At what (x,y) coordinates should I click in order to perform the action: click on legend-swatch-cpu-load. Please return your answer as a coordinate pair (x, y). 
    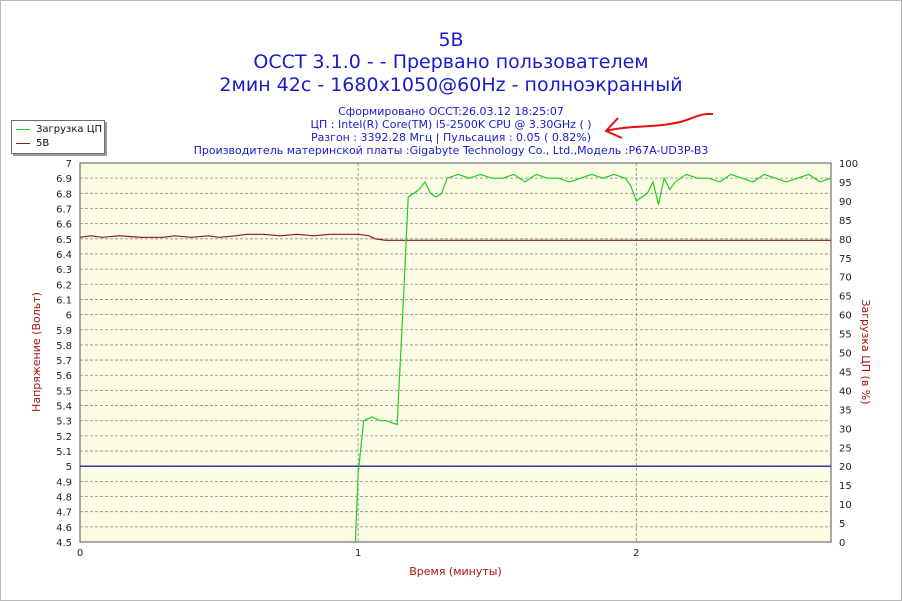
    Looking at the image, I should click on (23, 129).